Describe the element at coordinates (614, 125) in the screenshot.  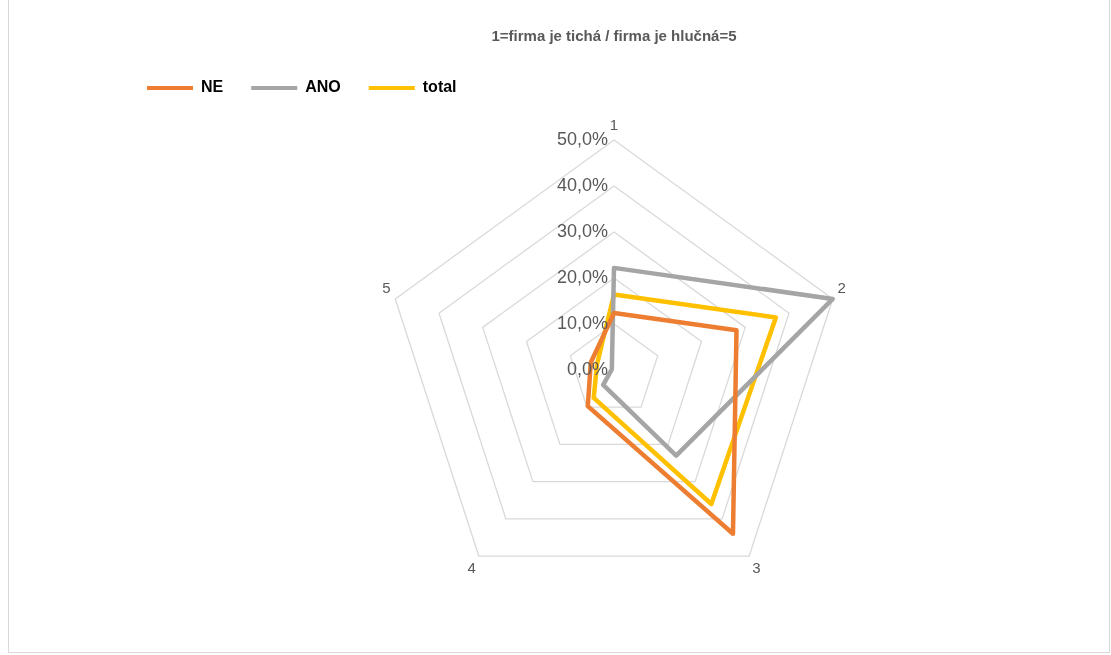
I see `spoke-label: 1` at that location.